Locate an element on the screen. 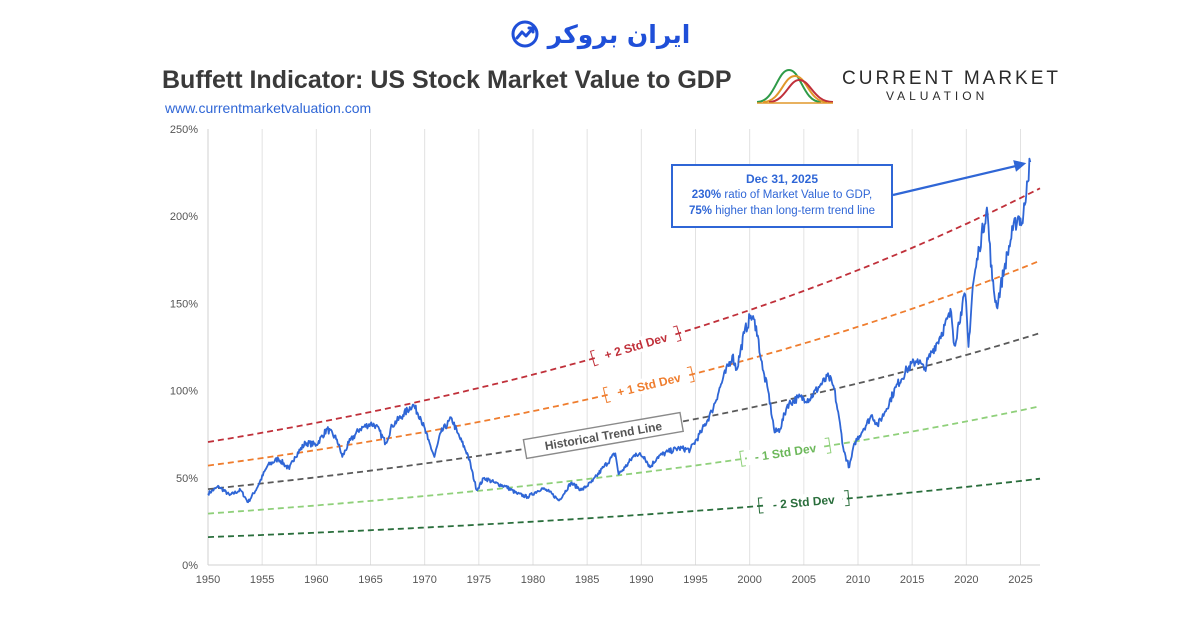 This screenshot has height=628, width=1200. y-tick-label: 200% is located at coordinates (184, 217).